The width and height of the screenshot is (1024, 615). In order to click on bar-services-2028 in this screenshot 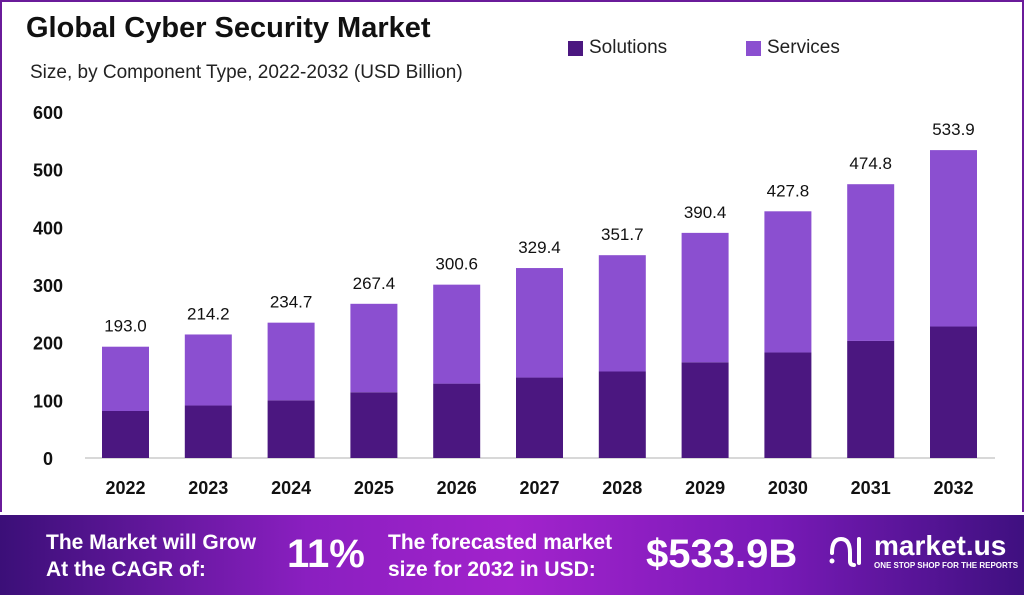, I will do `click(622, 313)`.